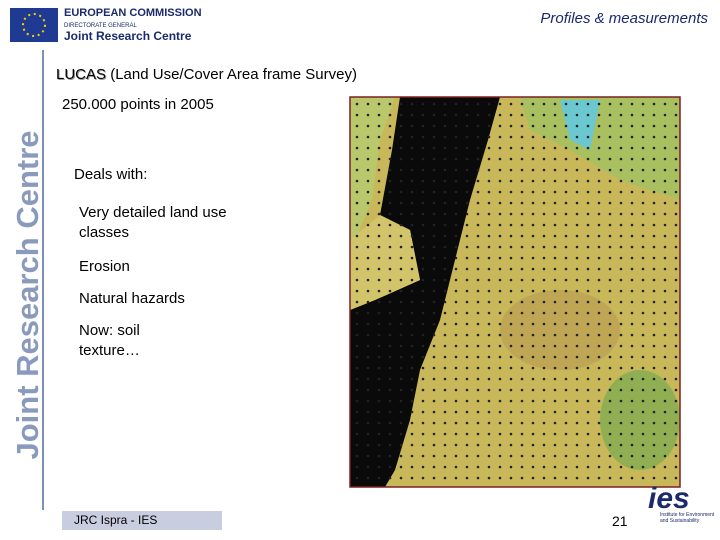 The image size is (720, 540). I want to click on item: Very detailed land use classes, so click(153, 222).